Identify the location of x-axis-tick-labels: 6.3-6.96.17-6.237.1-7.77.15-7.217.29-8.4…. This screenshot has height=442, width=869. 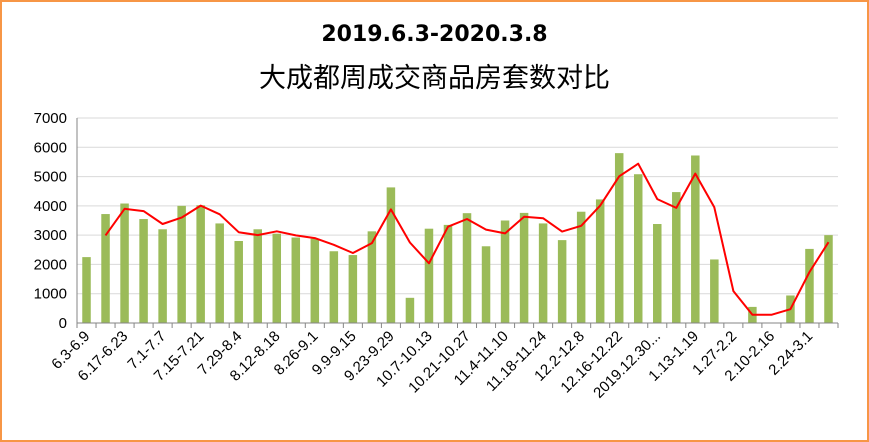
(432, 365).